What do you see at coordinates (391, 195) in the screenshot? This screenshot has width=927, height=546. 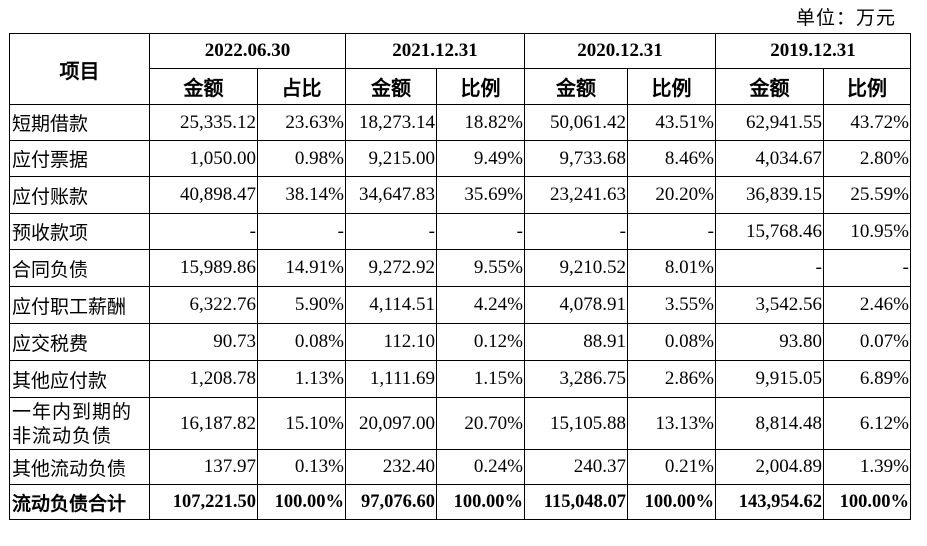 I see `table-cell: 34,647.83` at bounding box center [391, 195].